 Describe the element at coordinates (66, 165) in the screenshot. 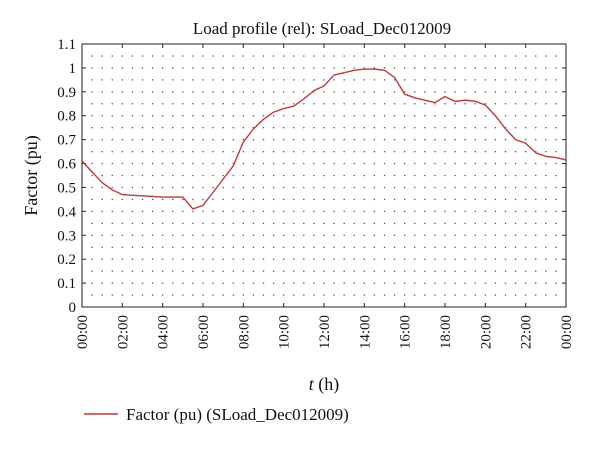

I see `y-tick-label: 0.6` at that location.